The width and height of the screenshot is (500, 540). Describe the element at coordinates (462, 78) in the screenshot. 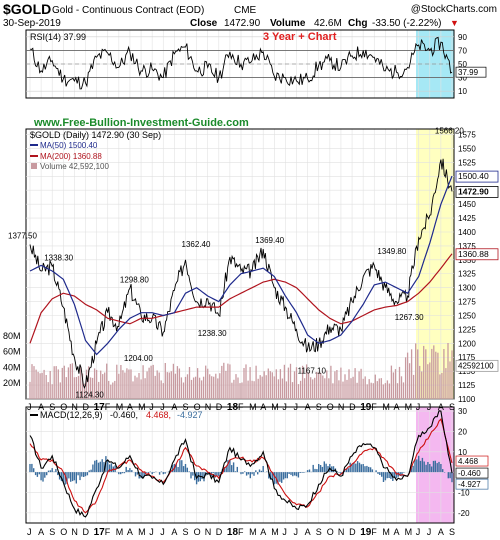

I see `rsi-tick-label: 30` at that location.